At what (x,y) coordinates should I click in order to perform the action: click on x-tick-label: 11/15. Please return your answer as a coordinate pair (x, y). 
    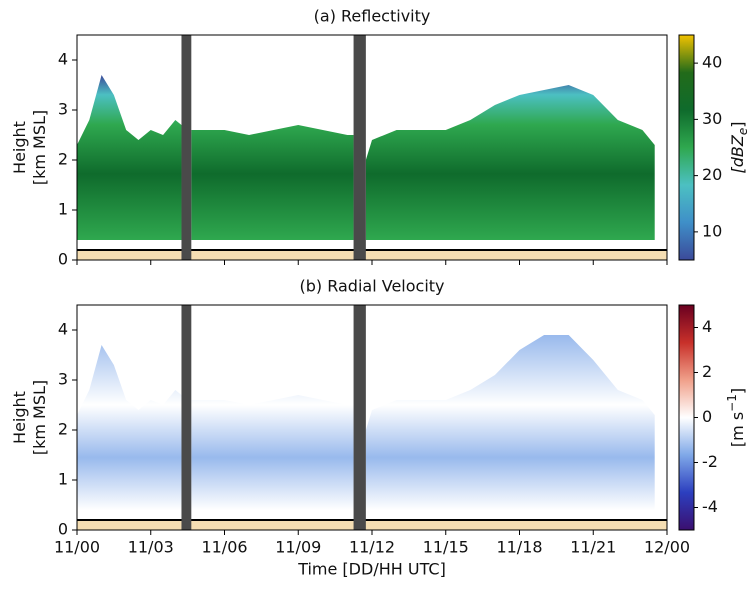
    Looking at the image, I should click on (446, 547).